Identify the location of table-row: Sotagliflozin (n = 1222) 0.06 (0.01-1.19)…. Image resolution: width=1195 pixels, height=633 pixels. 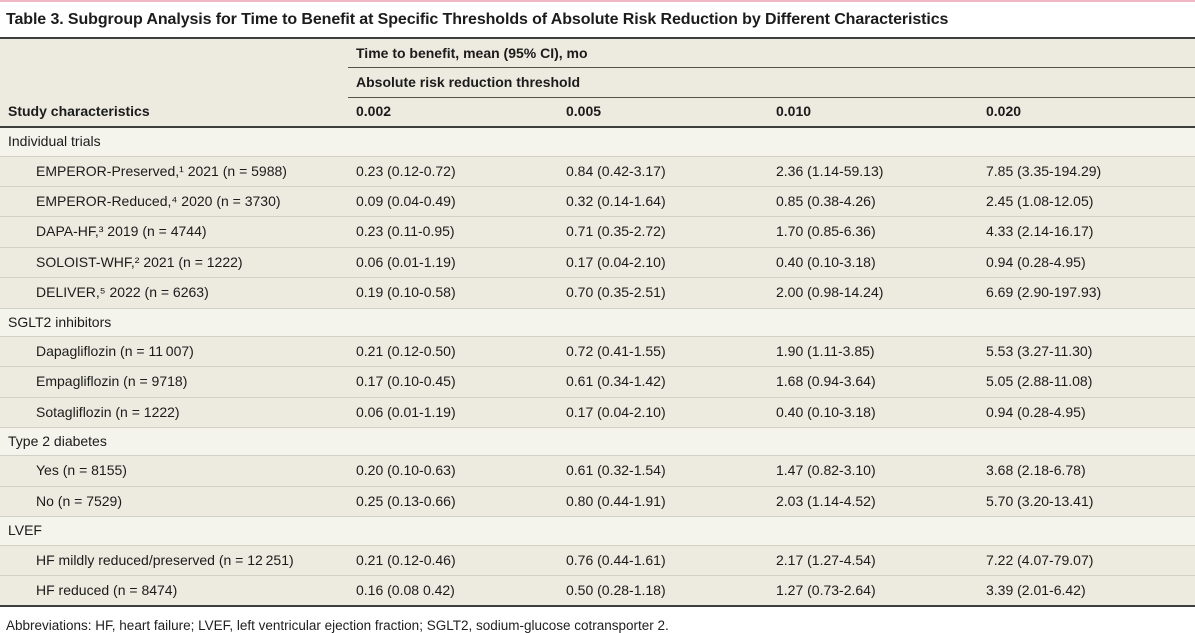
(597, 412).